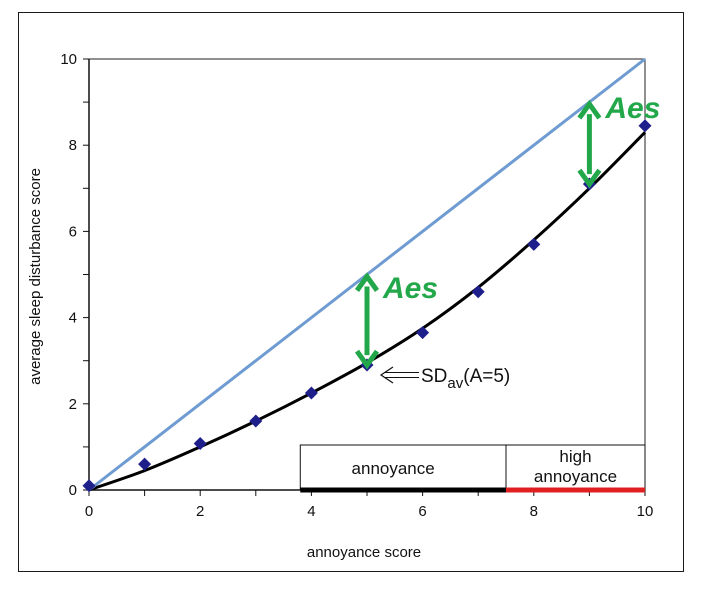  Describe the element at coordinates (311, 511) in the screenshot. I see `x-tick-label: 4` at that location.